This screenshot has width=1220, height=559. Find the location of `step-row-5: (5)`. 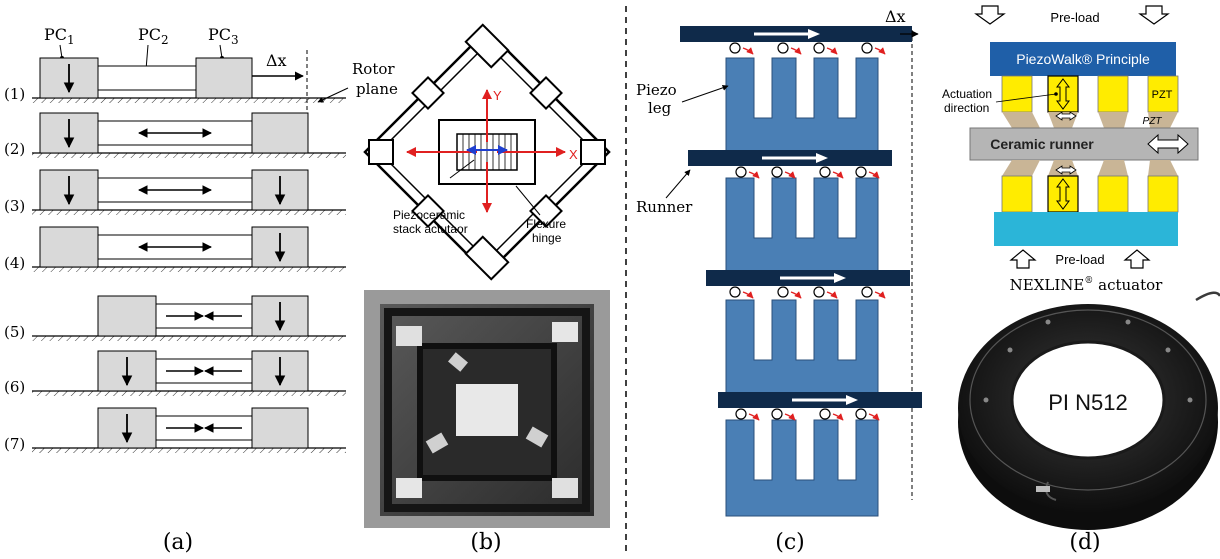

step-row-5: (5) is located at coordinates (175, 318).